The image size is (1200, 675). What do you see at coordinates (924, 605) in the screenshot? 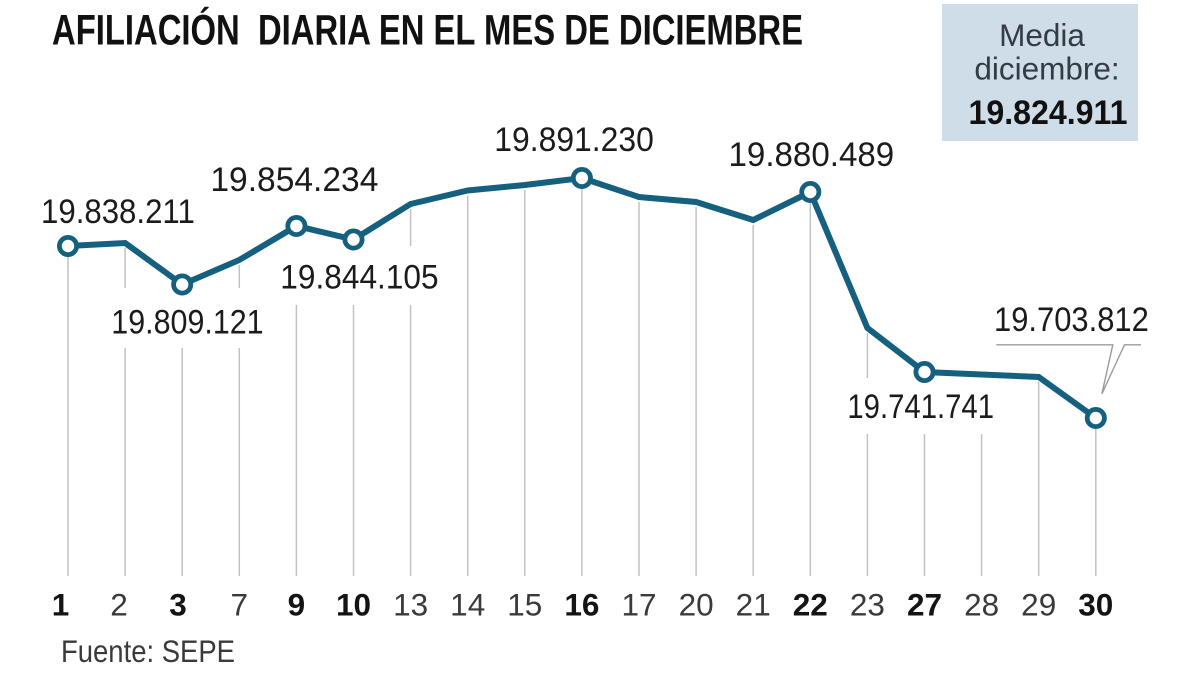
I see `svg-text: 27` at bounding box center [924, 605].